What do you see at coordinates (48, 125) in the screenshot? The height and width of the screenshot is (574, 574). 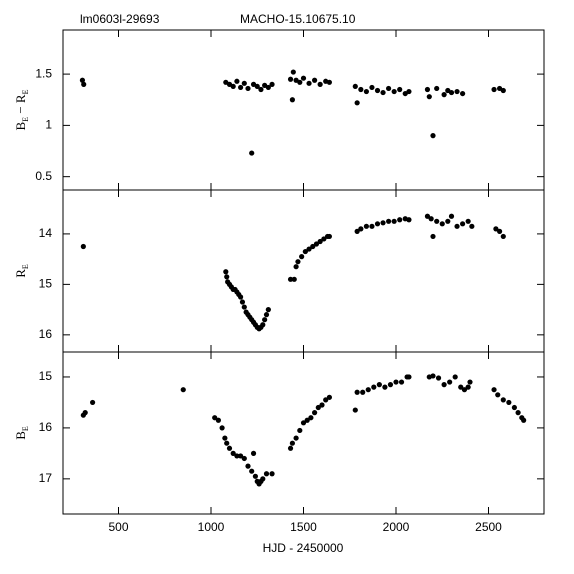 I see `y-tick-label: 1` at bounding box center [48, 125].